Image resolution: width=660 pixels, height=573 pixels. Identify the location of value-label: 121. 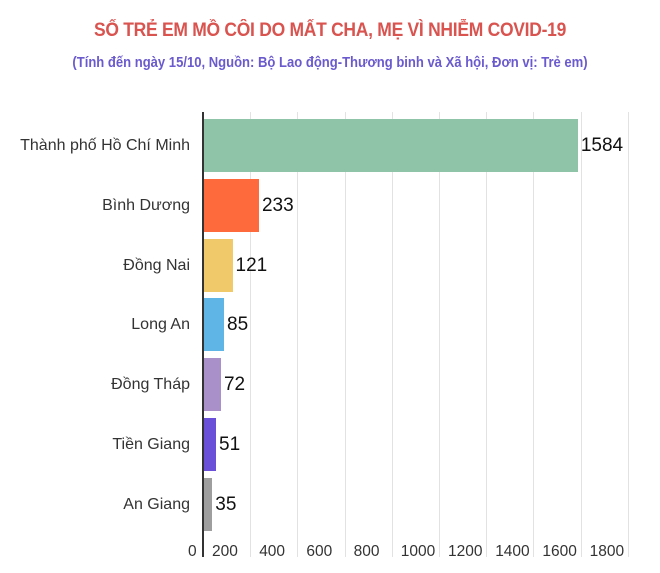
(251, 265).